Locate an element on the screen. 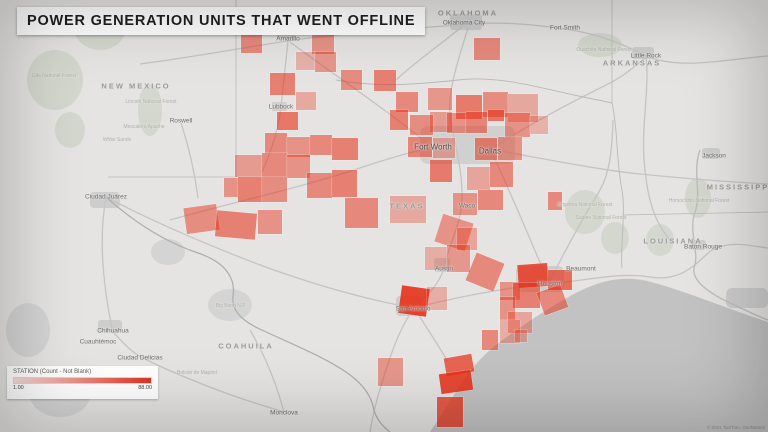 The image size is (768, 432). city-label: Ciudad Juárez is located at coordinates (106, 197).